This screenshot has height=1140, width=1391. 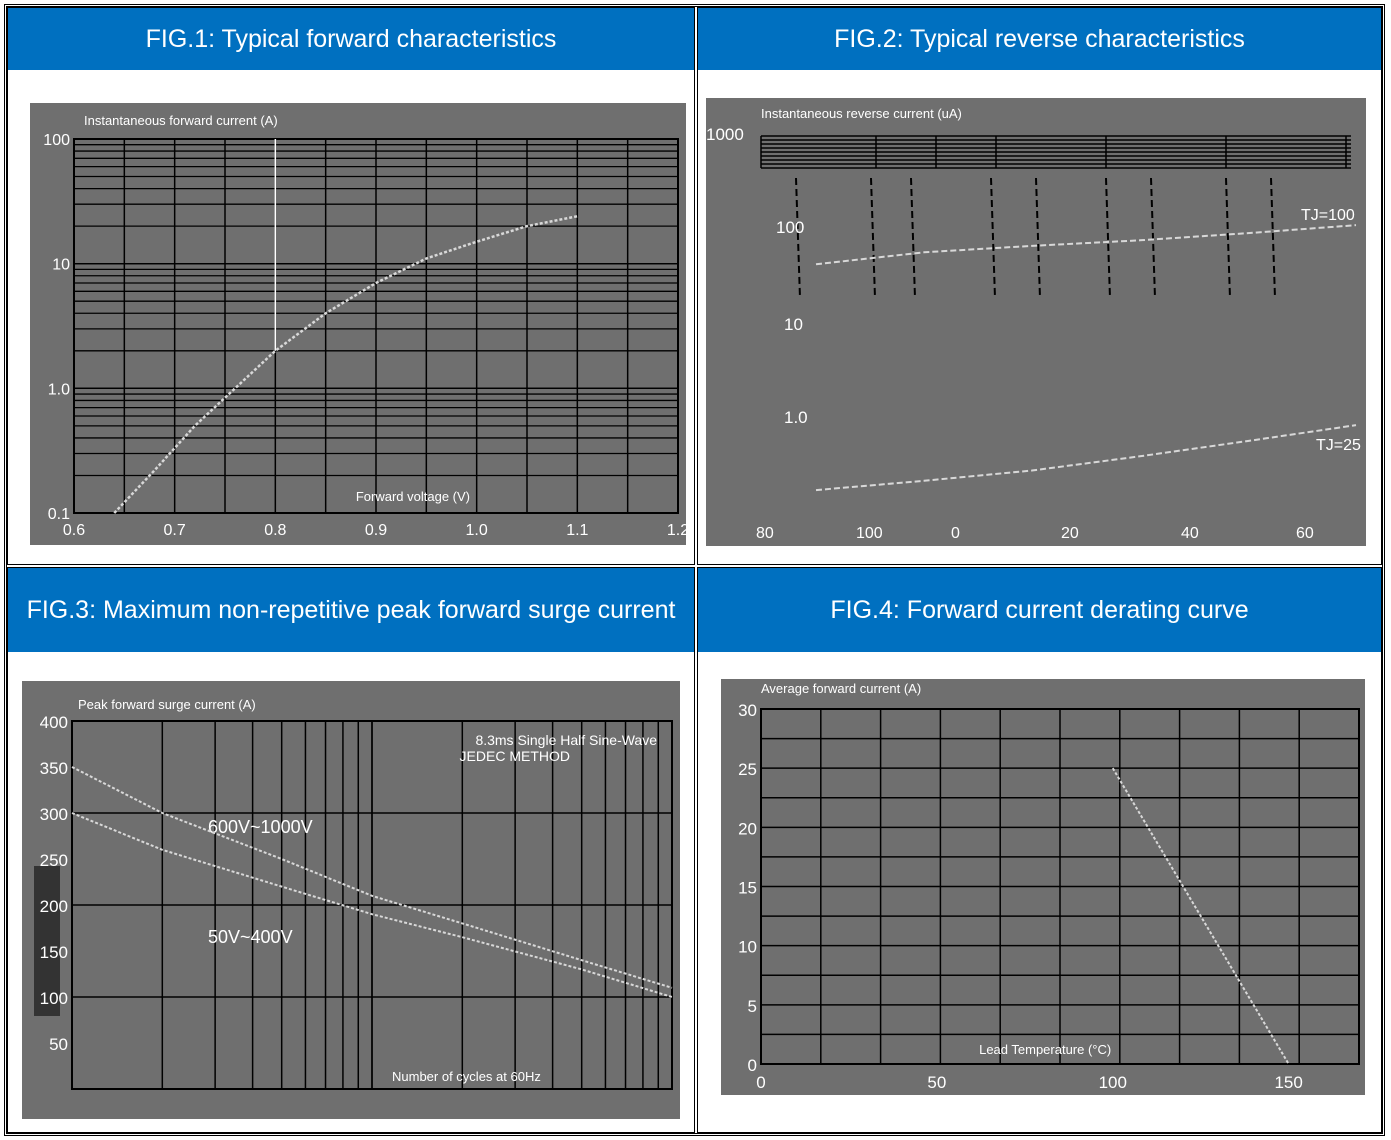 I want to click on y-tick-label: 0, so click(x=752, y=1065).